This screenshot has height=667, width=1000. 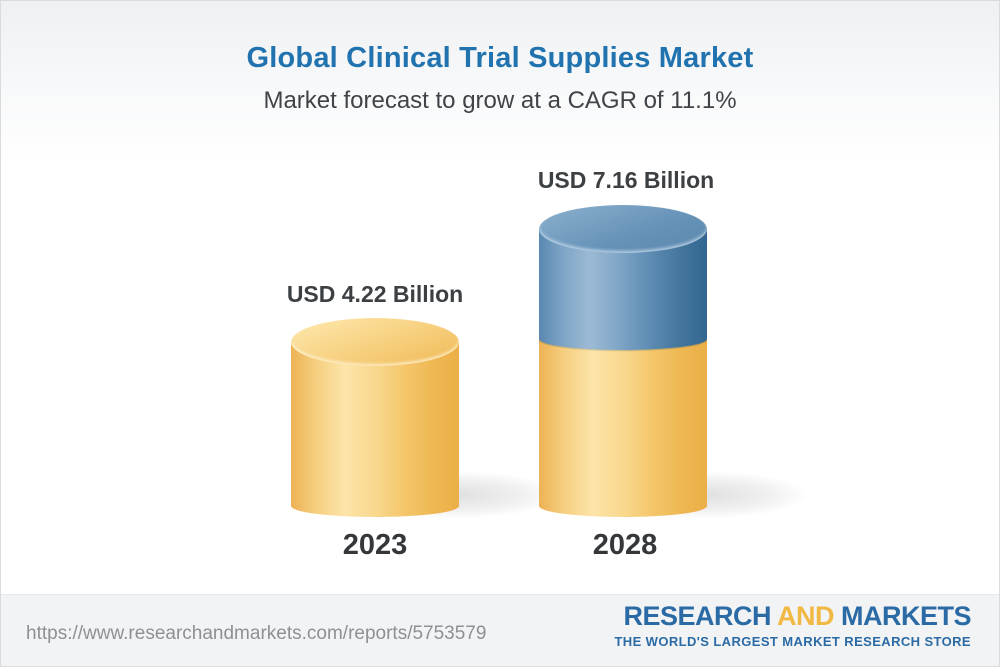 What do you see at coordinates (623, 506) in the screenshot?
I see `bar-2028-cylinder-bottom-cap` at bounding box center [623, 506].